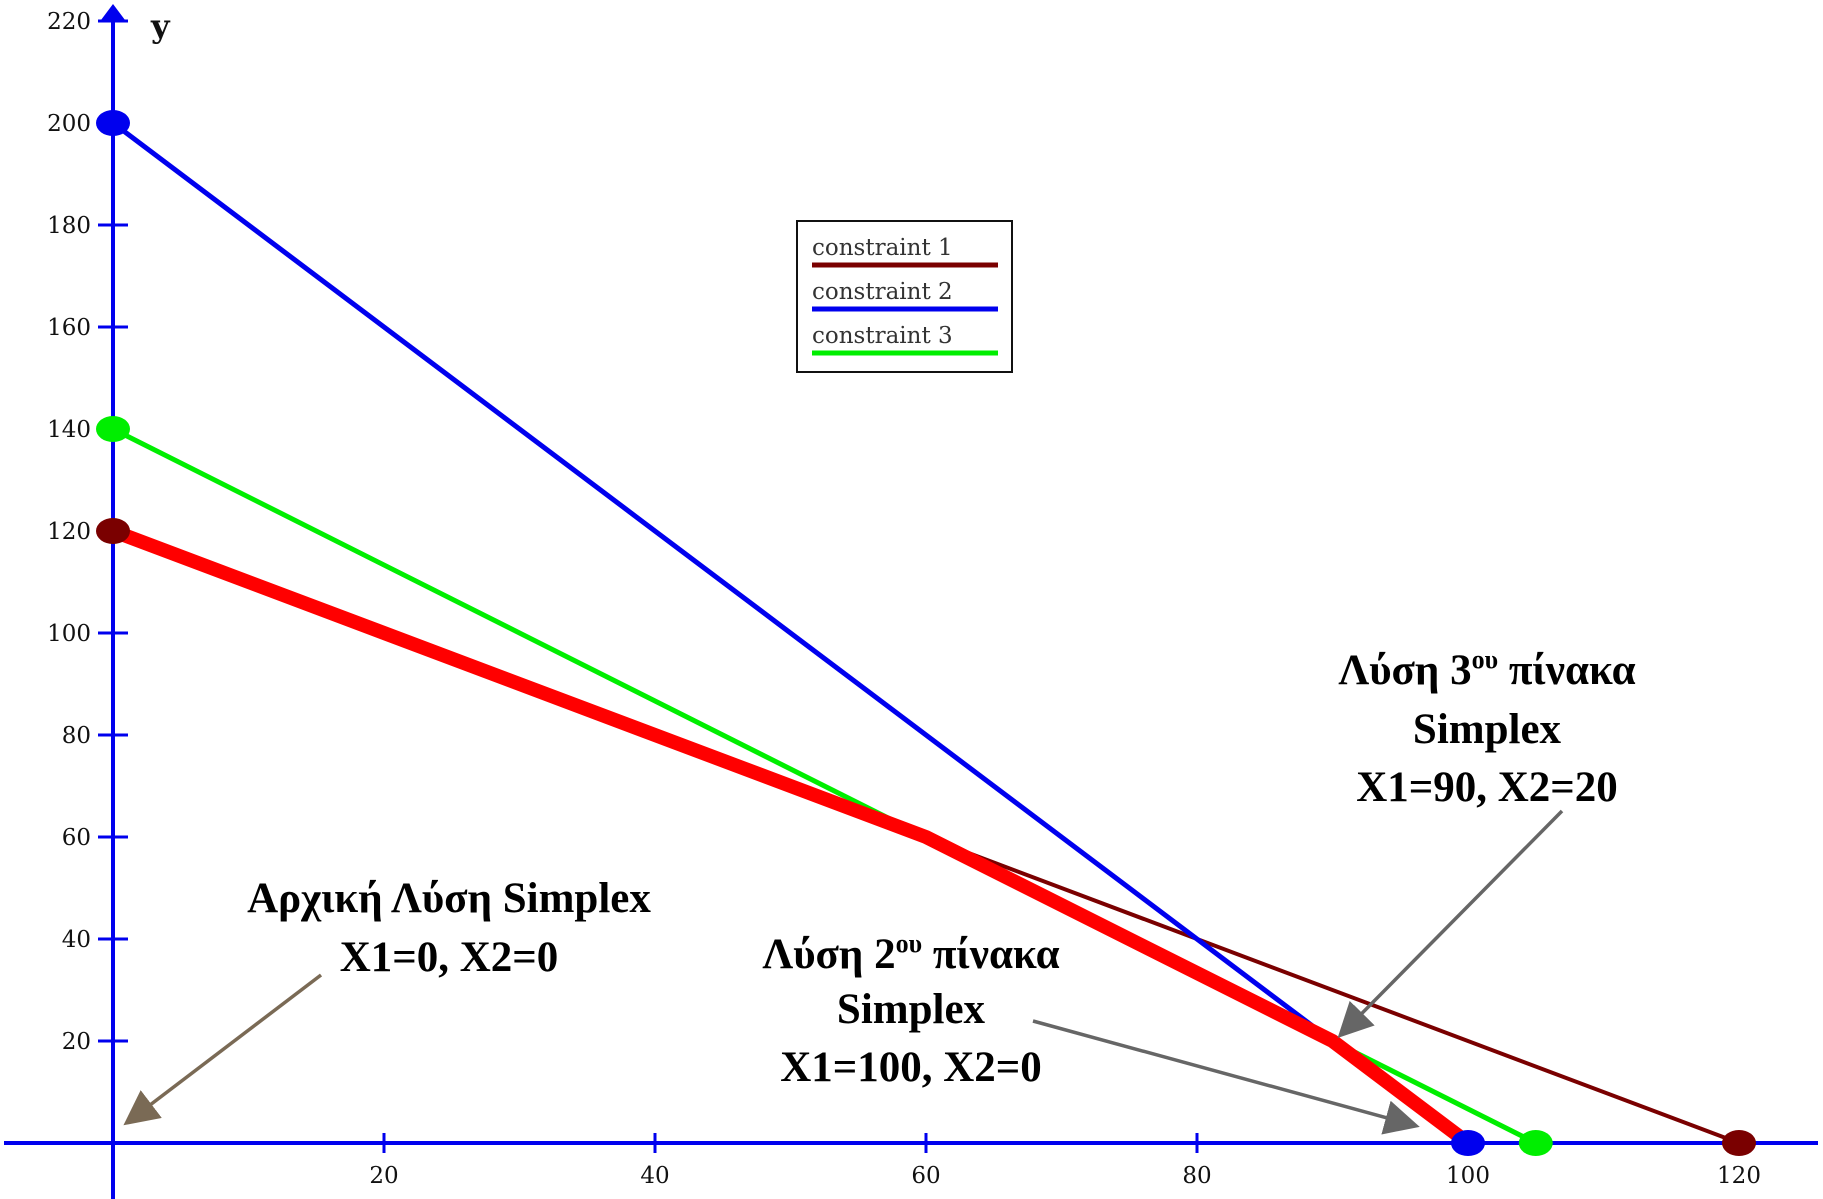 The width and height of the screenshot is (1823, 1199). I want to click on y-tick-label: 120, so click(69, 532).